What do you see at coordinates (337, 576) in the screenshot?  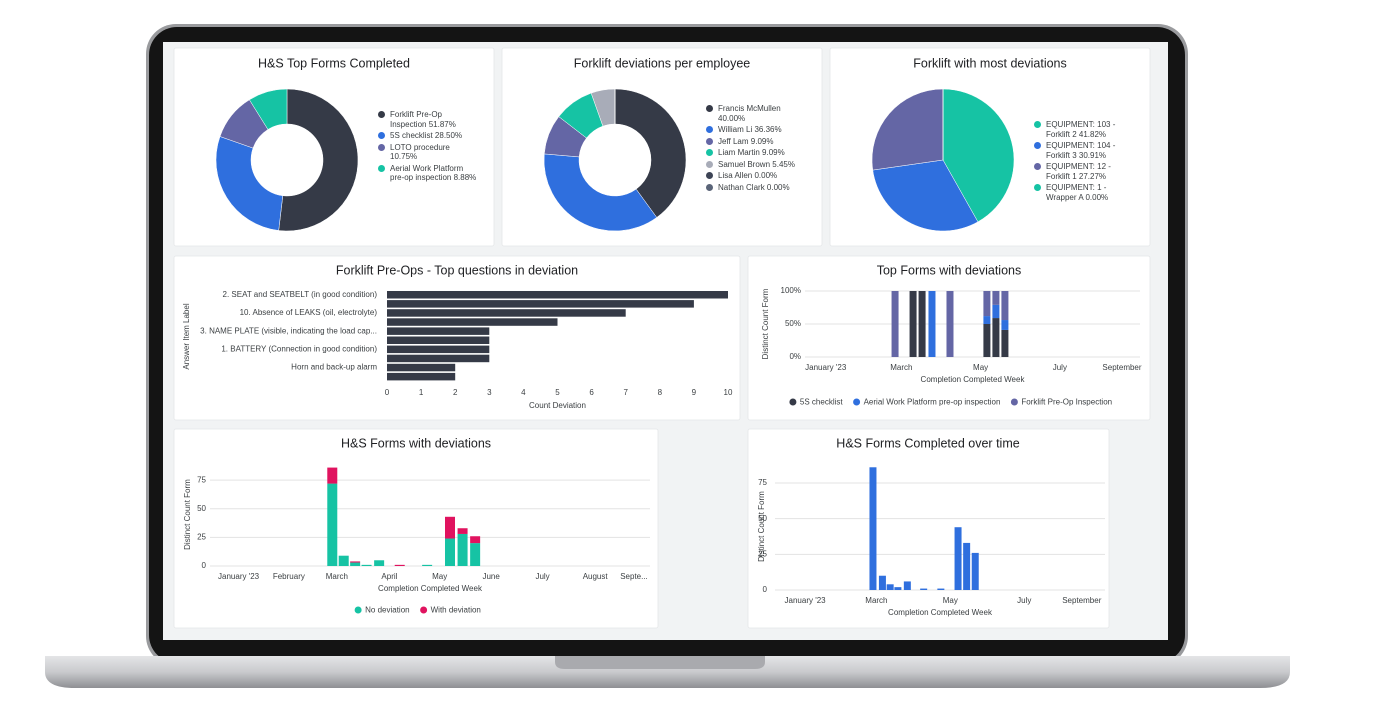 I see `x-tick-label: March` at bounding box center [337, 576].